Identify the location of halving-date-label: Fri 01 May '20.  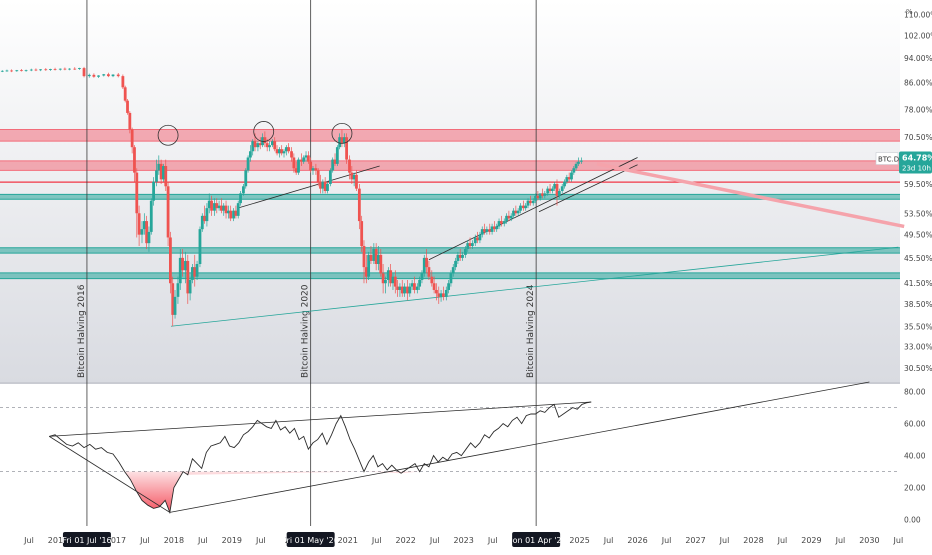
(311, 540).